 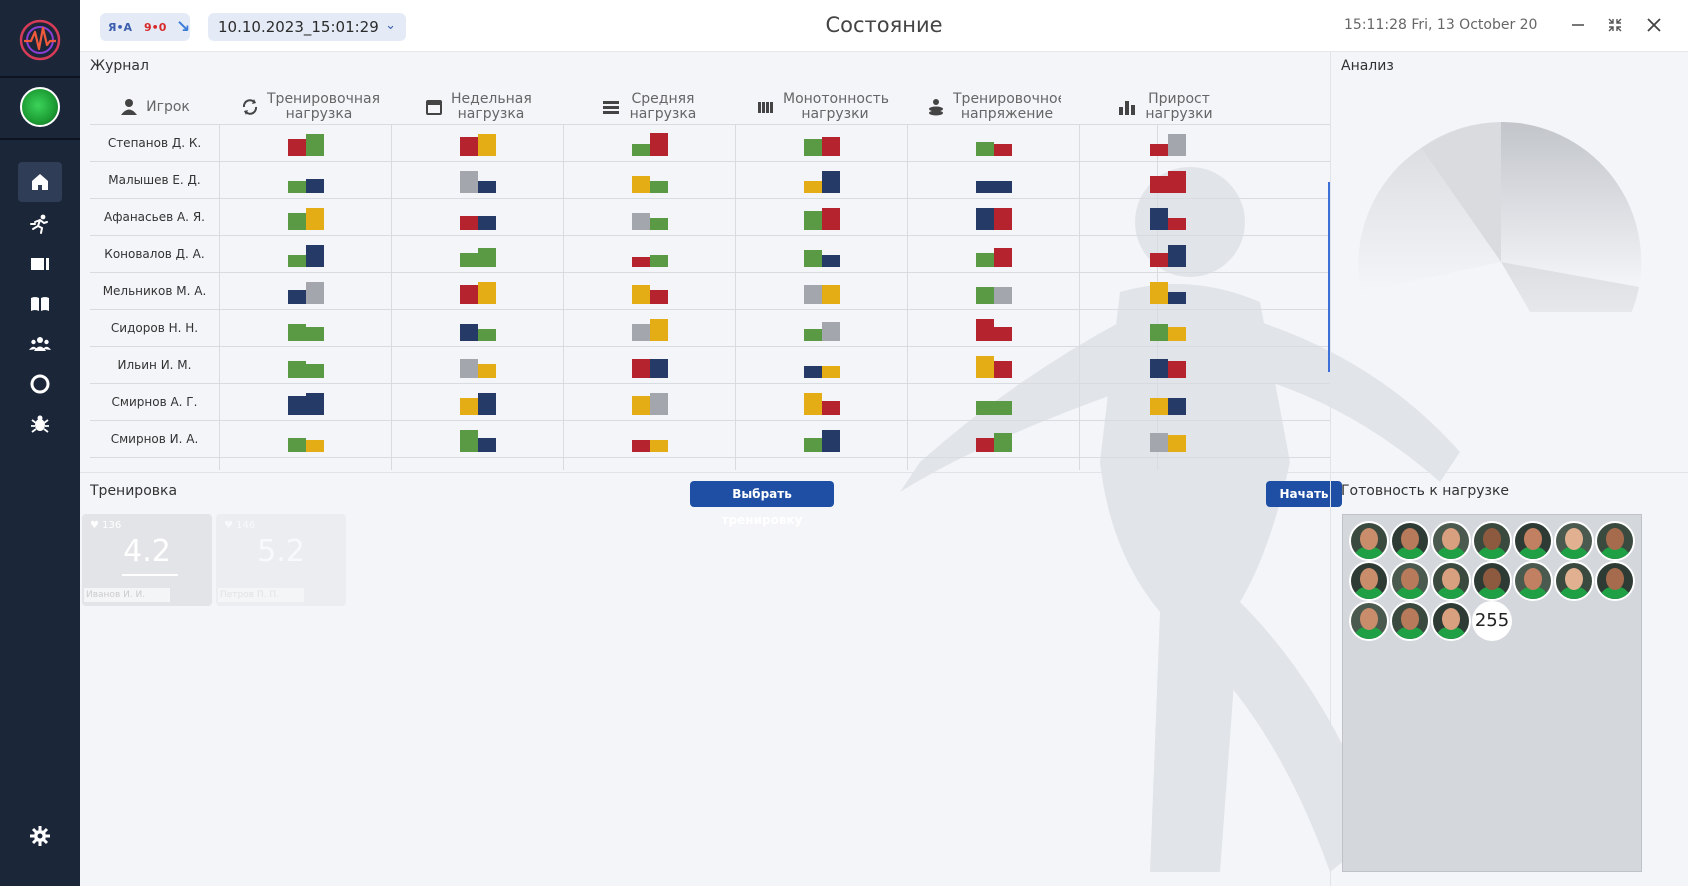 I want to click on player-training-card: ♥ 136 4.2 Иванов И. И., so click(x=147, y=560).